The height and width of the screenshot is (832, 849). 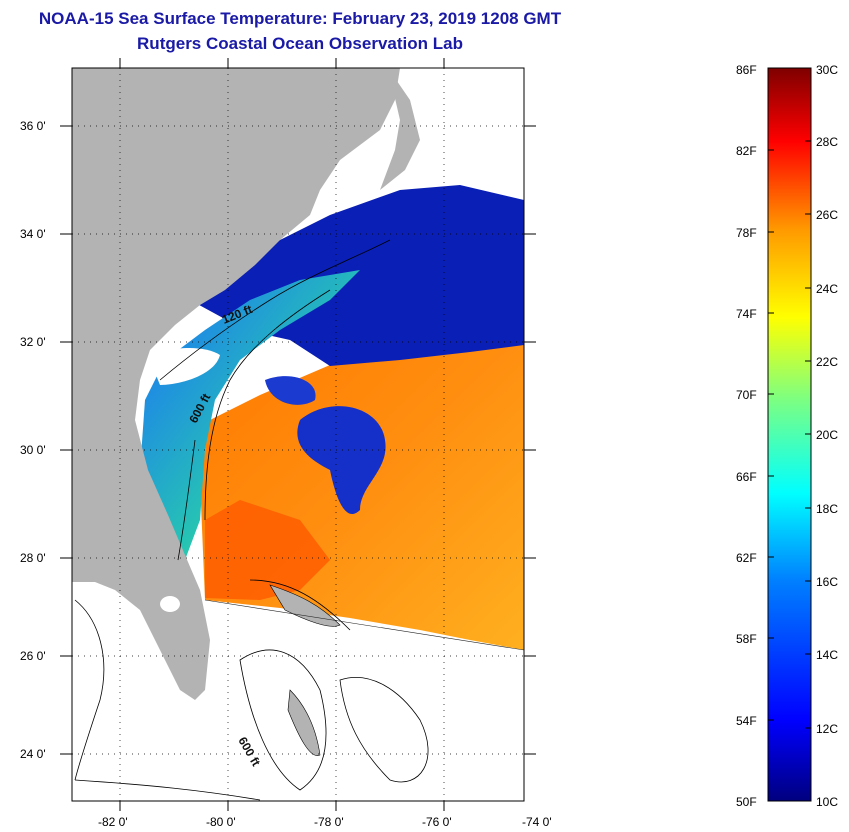 What do you see at coordinates (746, 395) in the screenshot?
I see `colorbar-f-label: 70F` at bounding box center [746, 395].